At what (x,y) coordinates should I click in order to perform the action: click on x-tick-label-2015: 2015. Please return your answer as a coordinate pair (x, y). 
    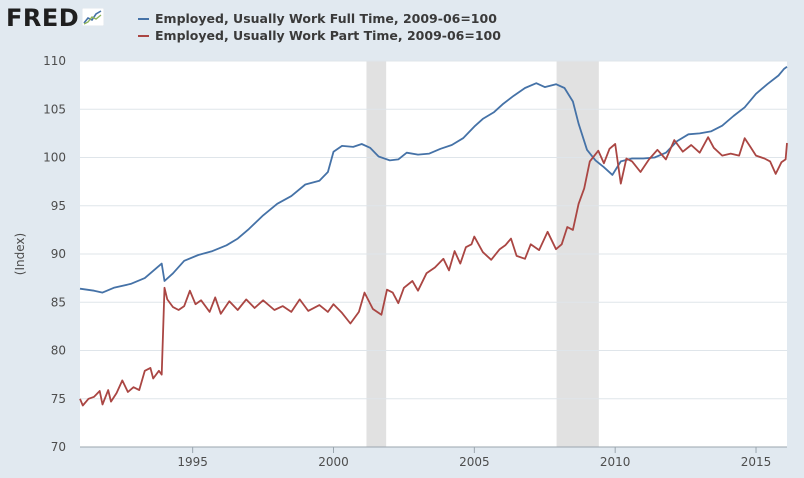
    Looking at the image, I should click on (756, 462).